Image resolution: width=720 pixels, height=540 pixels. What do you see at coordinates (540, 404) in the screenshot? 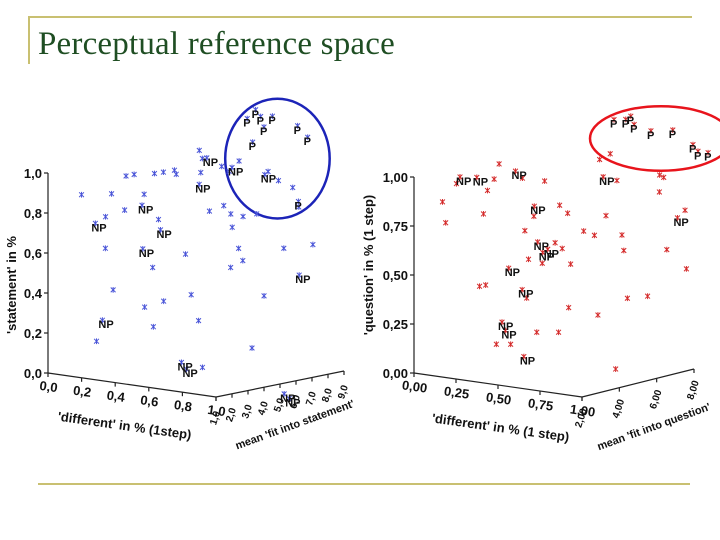
I see `question-x-tick-label: 0,75` at bounding box center [540, 404].